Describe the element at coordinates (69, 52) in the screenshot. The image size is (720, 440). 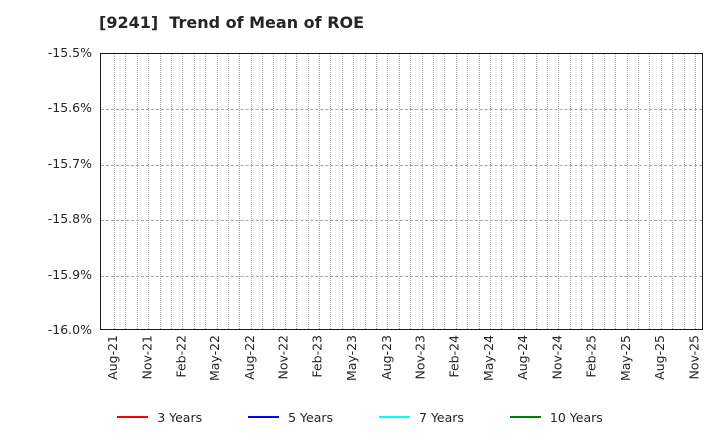
I see `y-tick-label: -15.5%` at that location.